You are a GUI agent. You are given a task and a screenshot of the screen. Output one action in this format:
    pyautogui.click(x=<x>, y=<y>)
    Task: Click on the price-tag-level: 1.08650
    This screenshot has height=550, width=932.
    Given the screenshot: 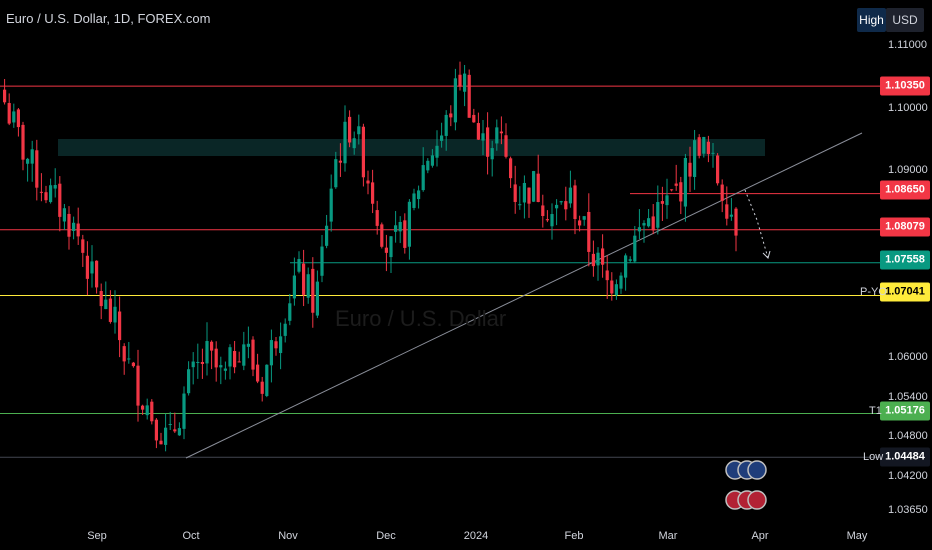 What is the action you would take?
    pyautogui.click(x=905, y=190)
    